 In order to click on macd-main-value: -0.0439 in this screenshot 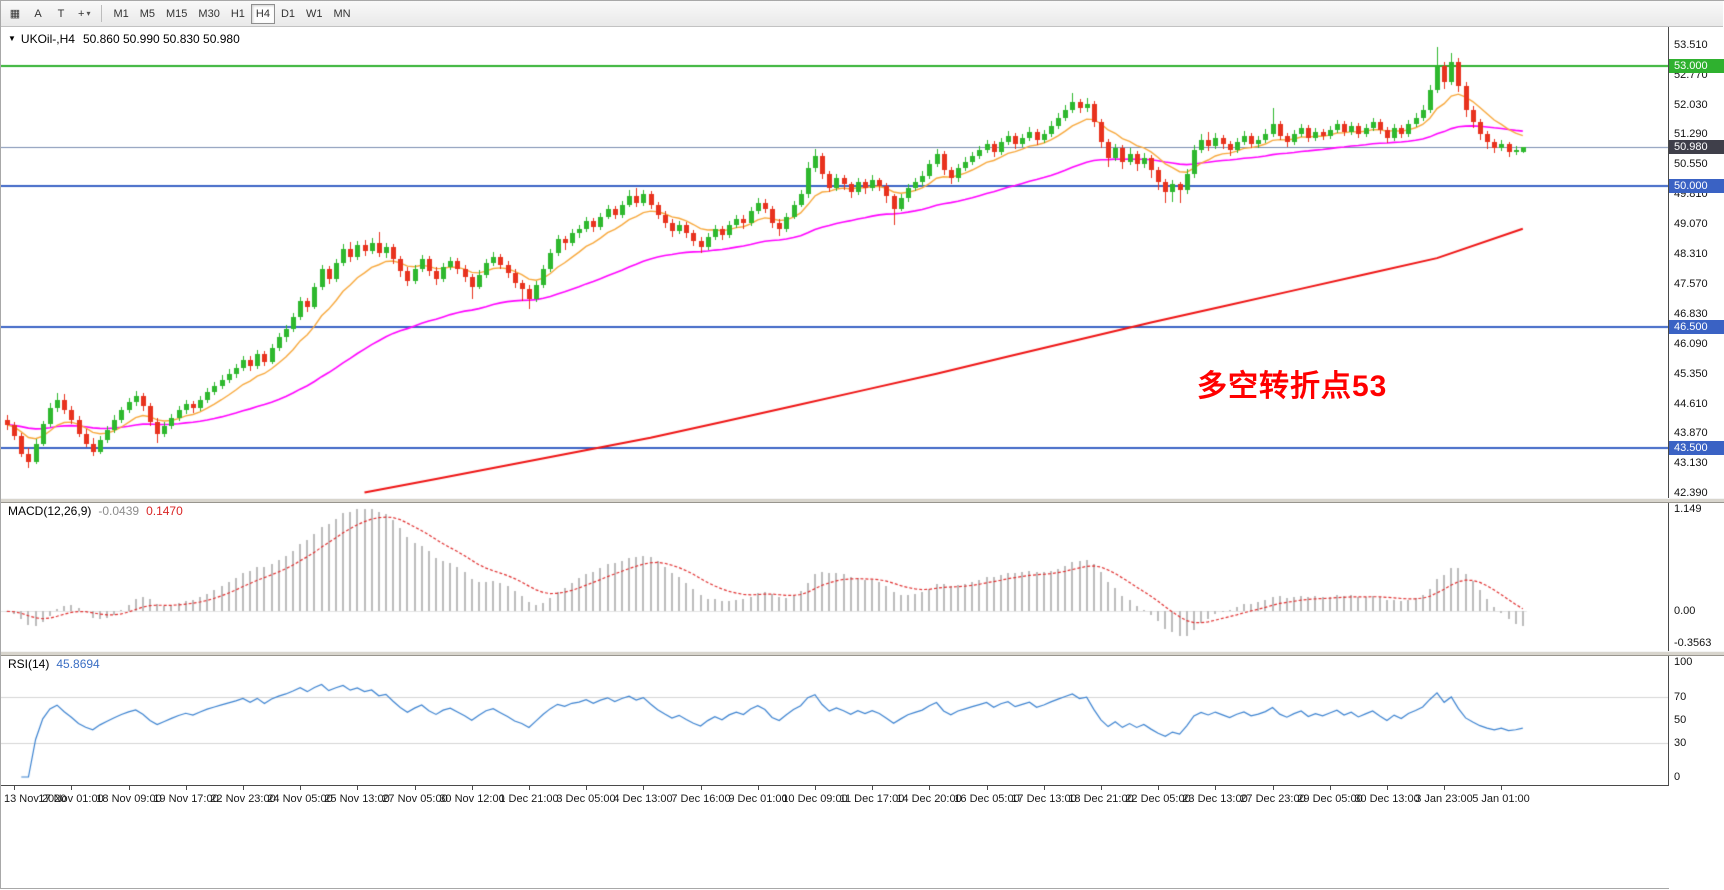, I will do `click(119, 511)`.